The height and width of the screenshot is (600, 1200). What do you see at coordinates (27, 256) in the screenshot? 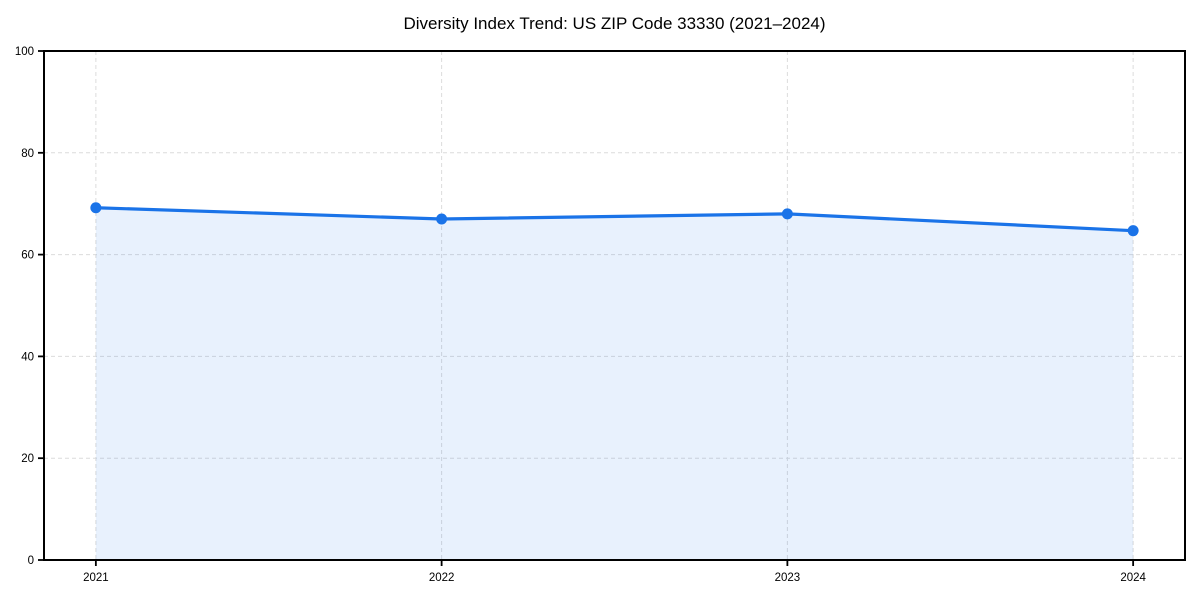
I see `y-tick-label: 60` at bounding box center [27, 256].